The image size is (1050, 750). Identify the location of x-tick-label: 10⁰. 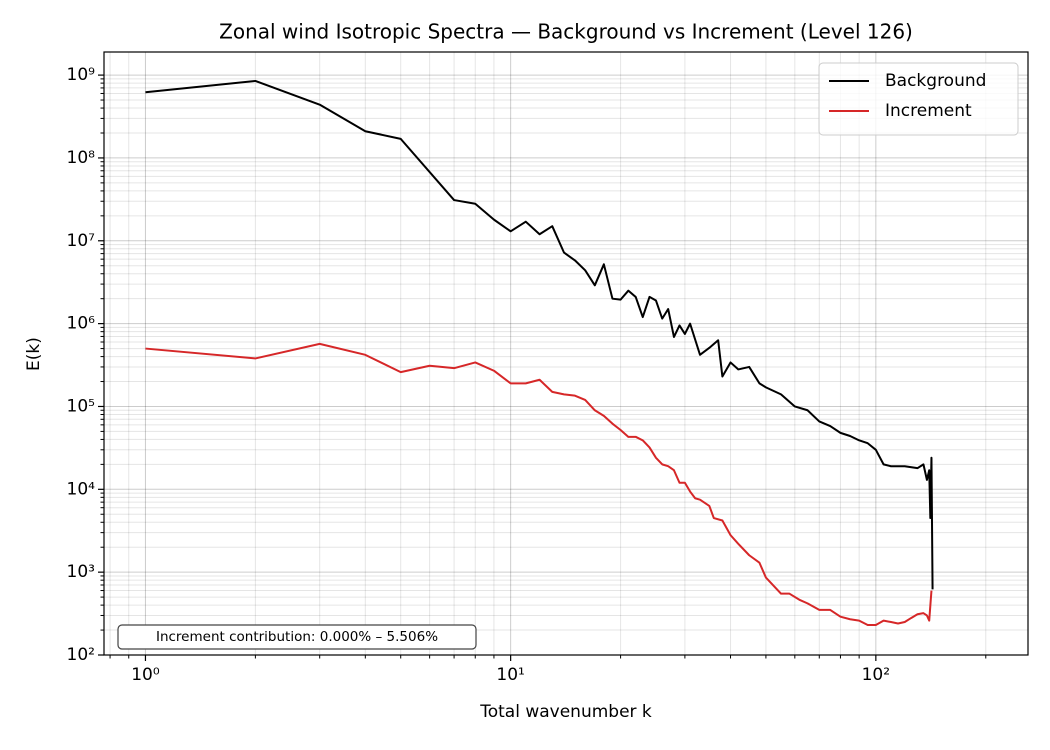
(145, 675).